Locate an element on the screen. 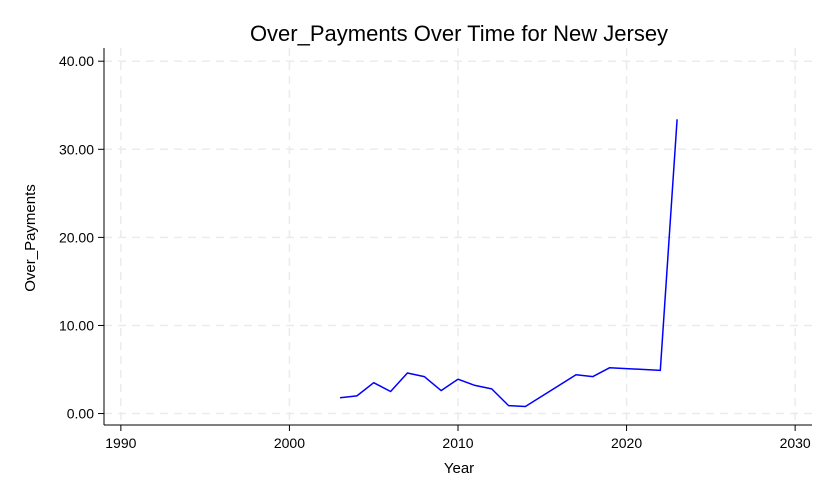  x-axis-ticks: 1990 2000 2010 2020 2030 is located at coordinates (458, 438).